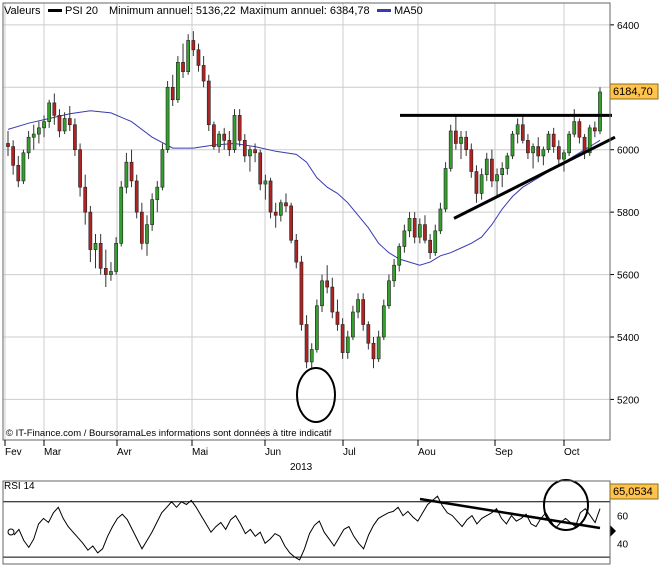 The height and width of the screenshot is (578, 660). I want to click on rsi-value-tag: 65,0534, so click(633, 492).